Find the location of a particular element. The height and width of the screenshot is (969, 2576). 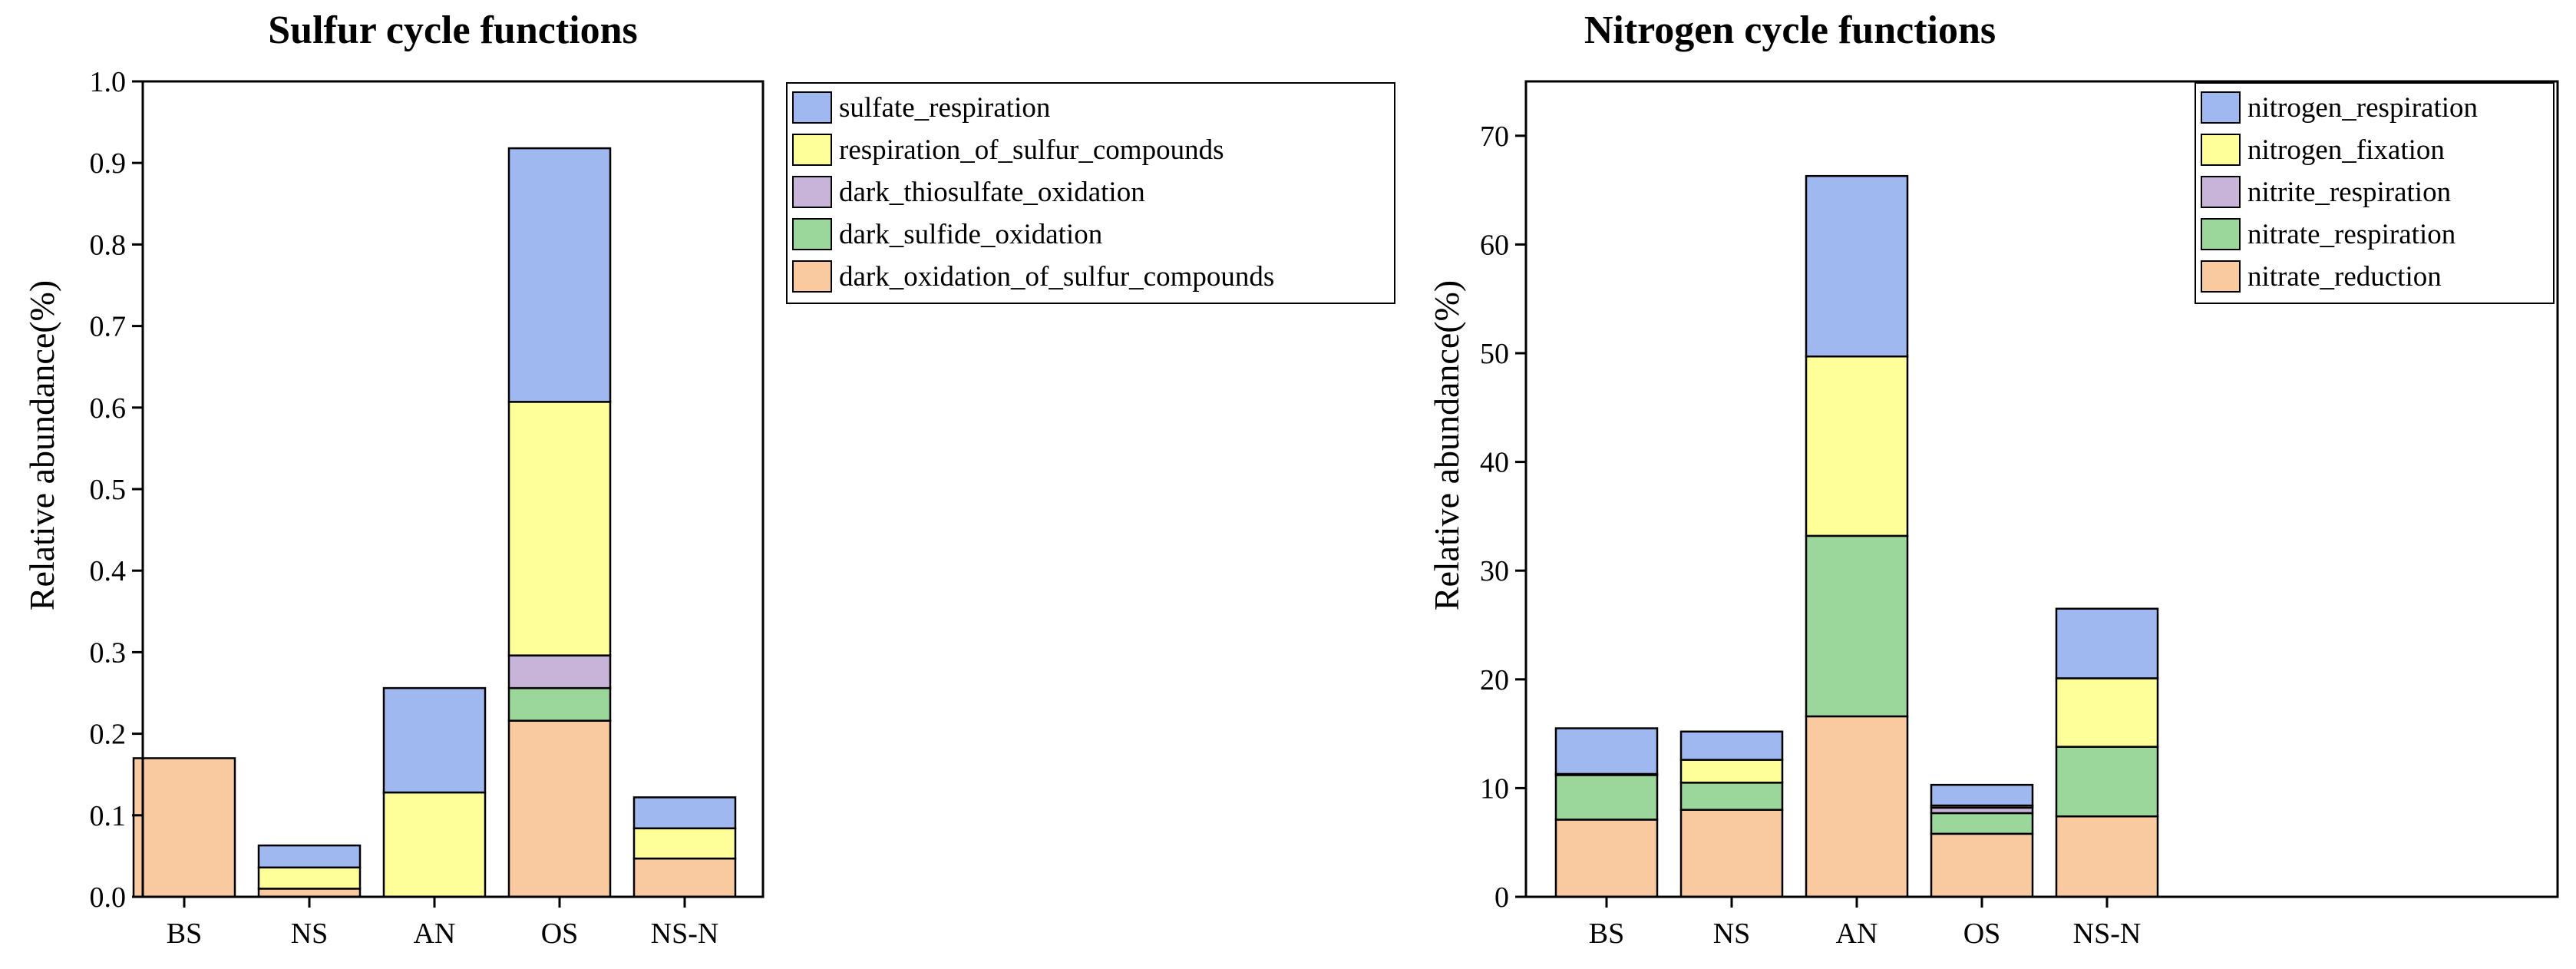

bar-segment-dark-sulfide-oxidation is located at coordinates (559, 704).